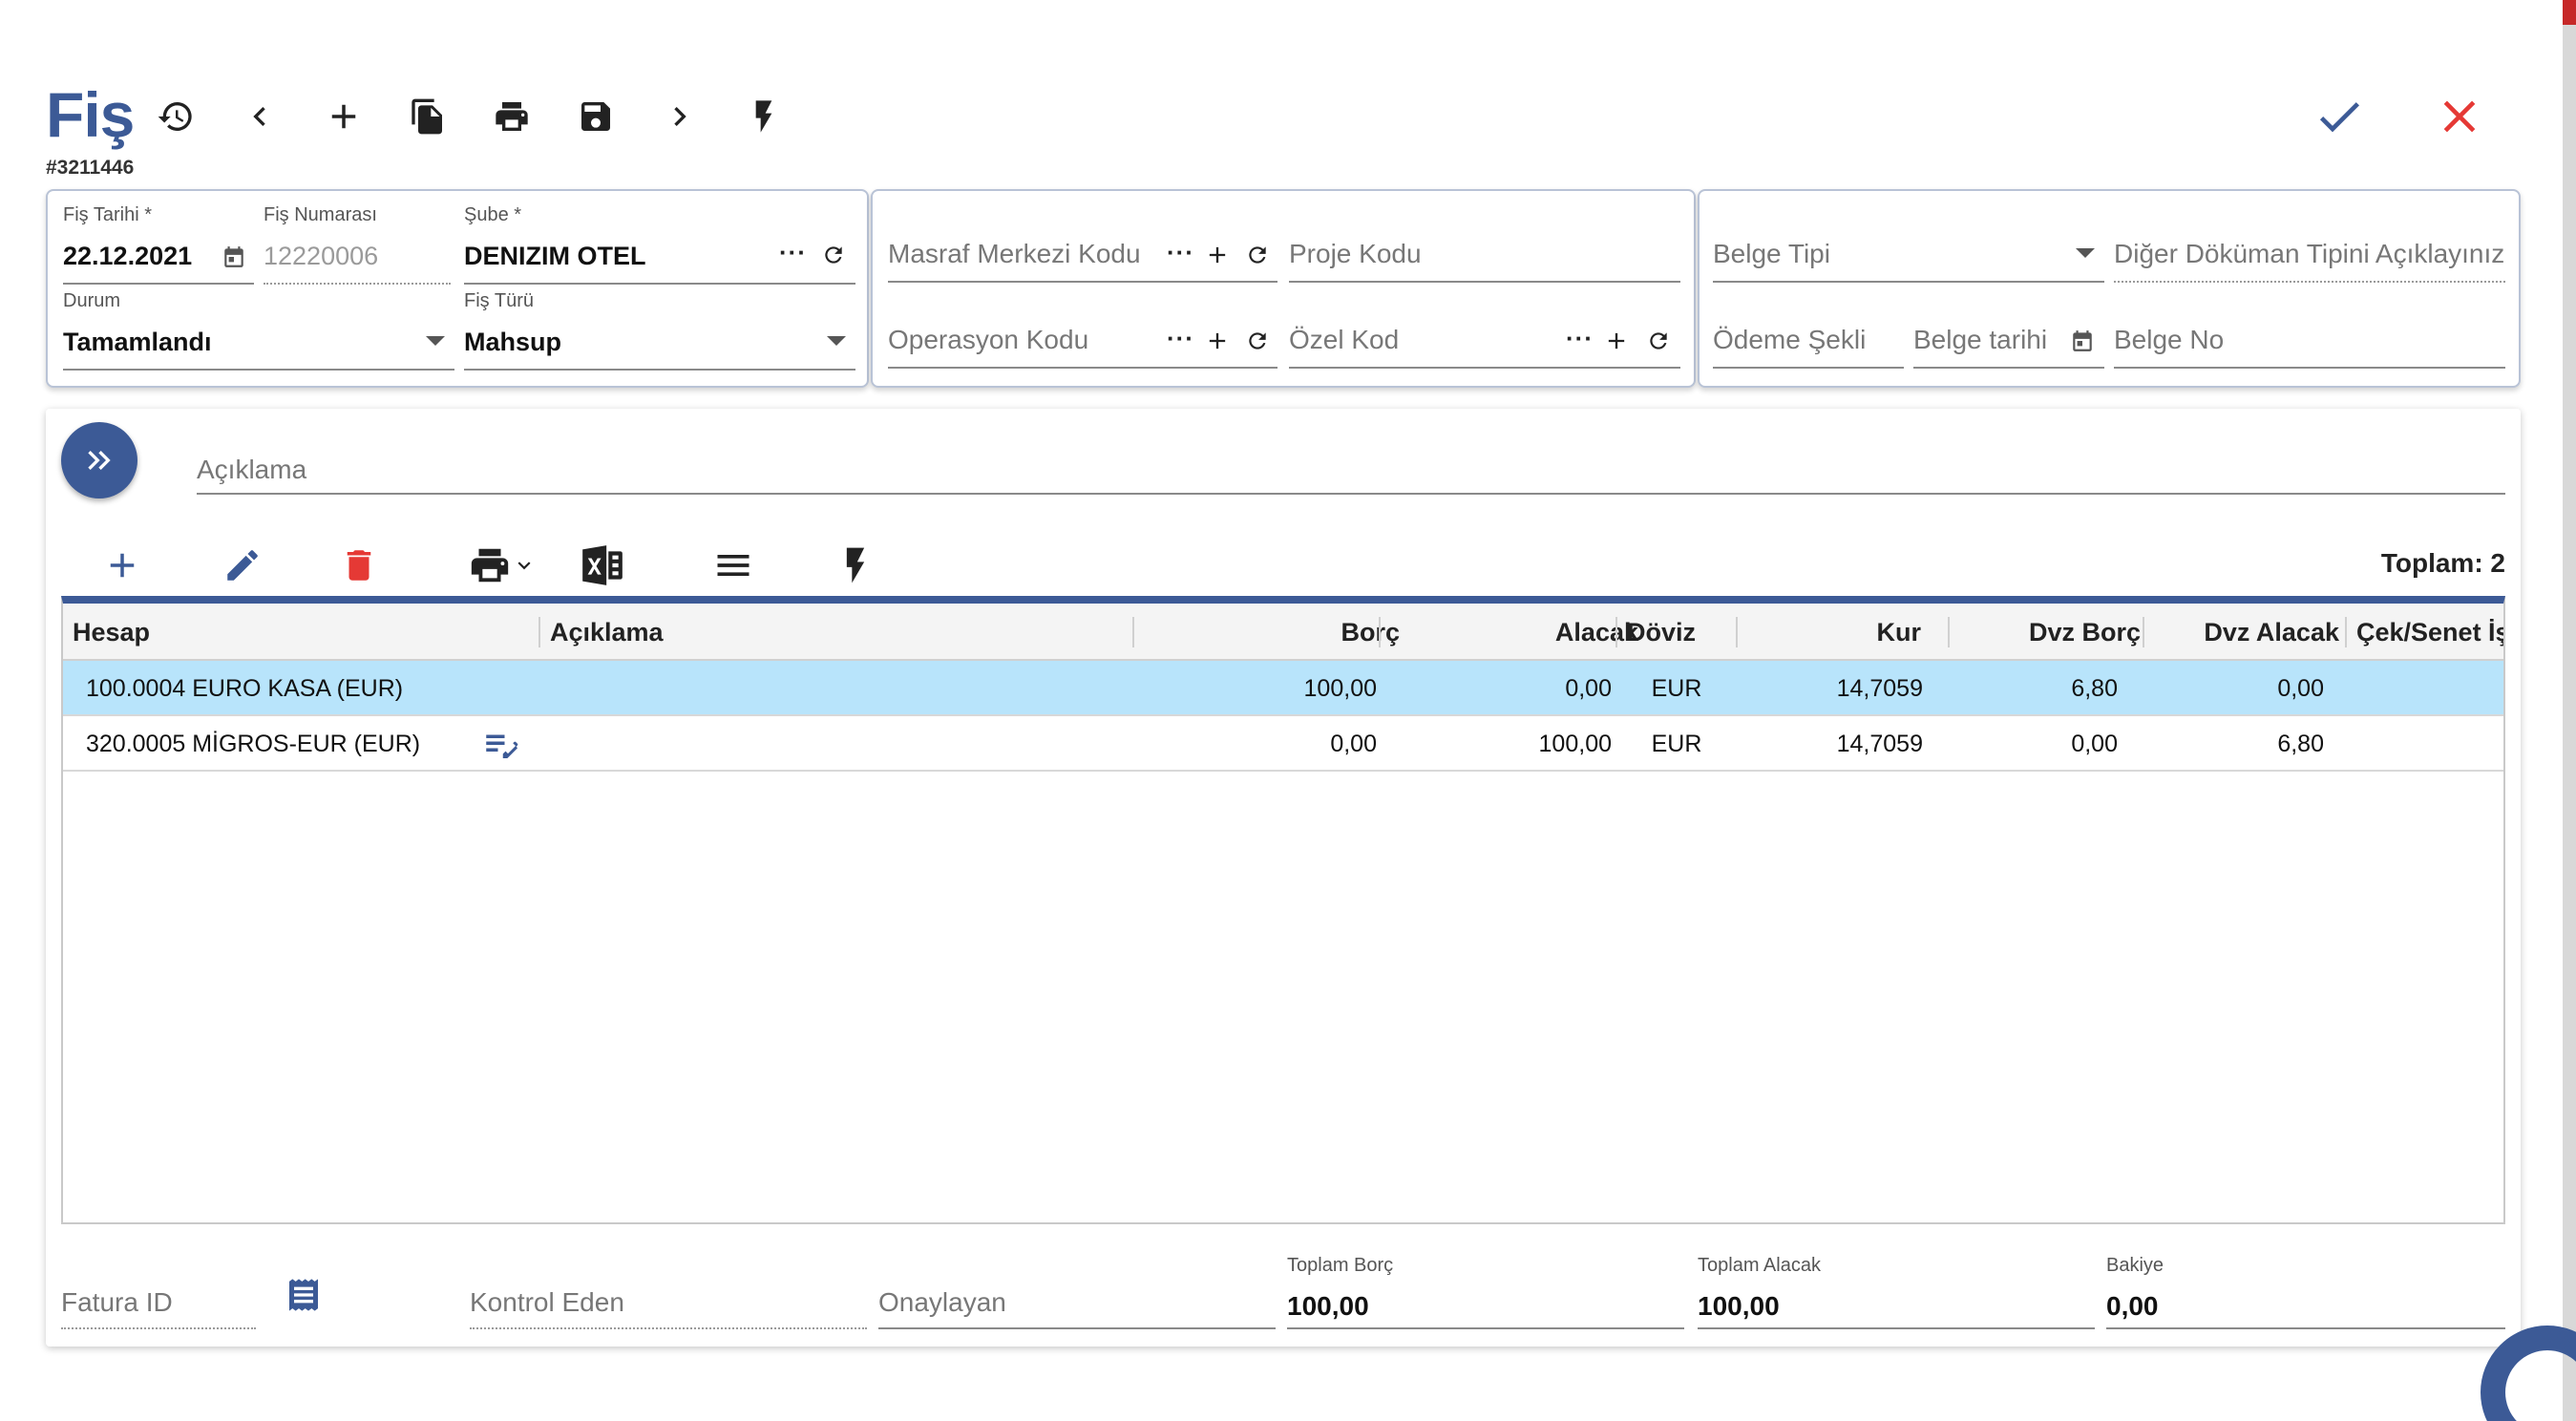 This screenshot has width=2576, height=1421. I want to click on add-row-icon, so click(122, 565).